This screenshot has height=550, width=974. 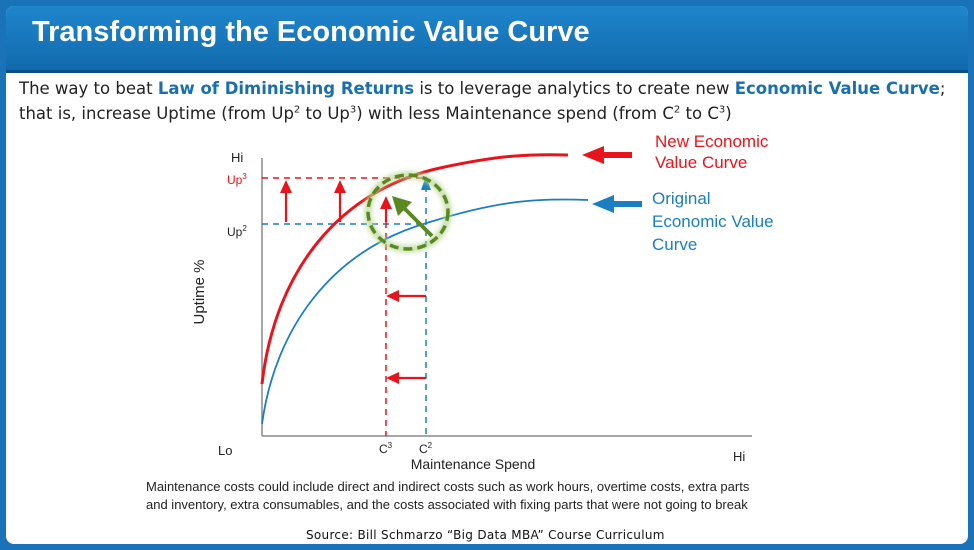 What do you see at coordinates (712, 141) in the screenshot?
I see `new-curve-label-line-1: New Economic` at bounding box center [712, 141].